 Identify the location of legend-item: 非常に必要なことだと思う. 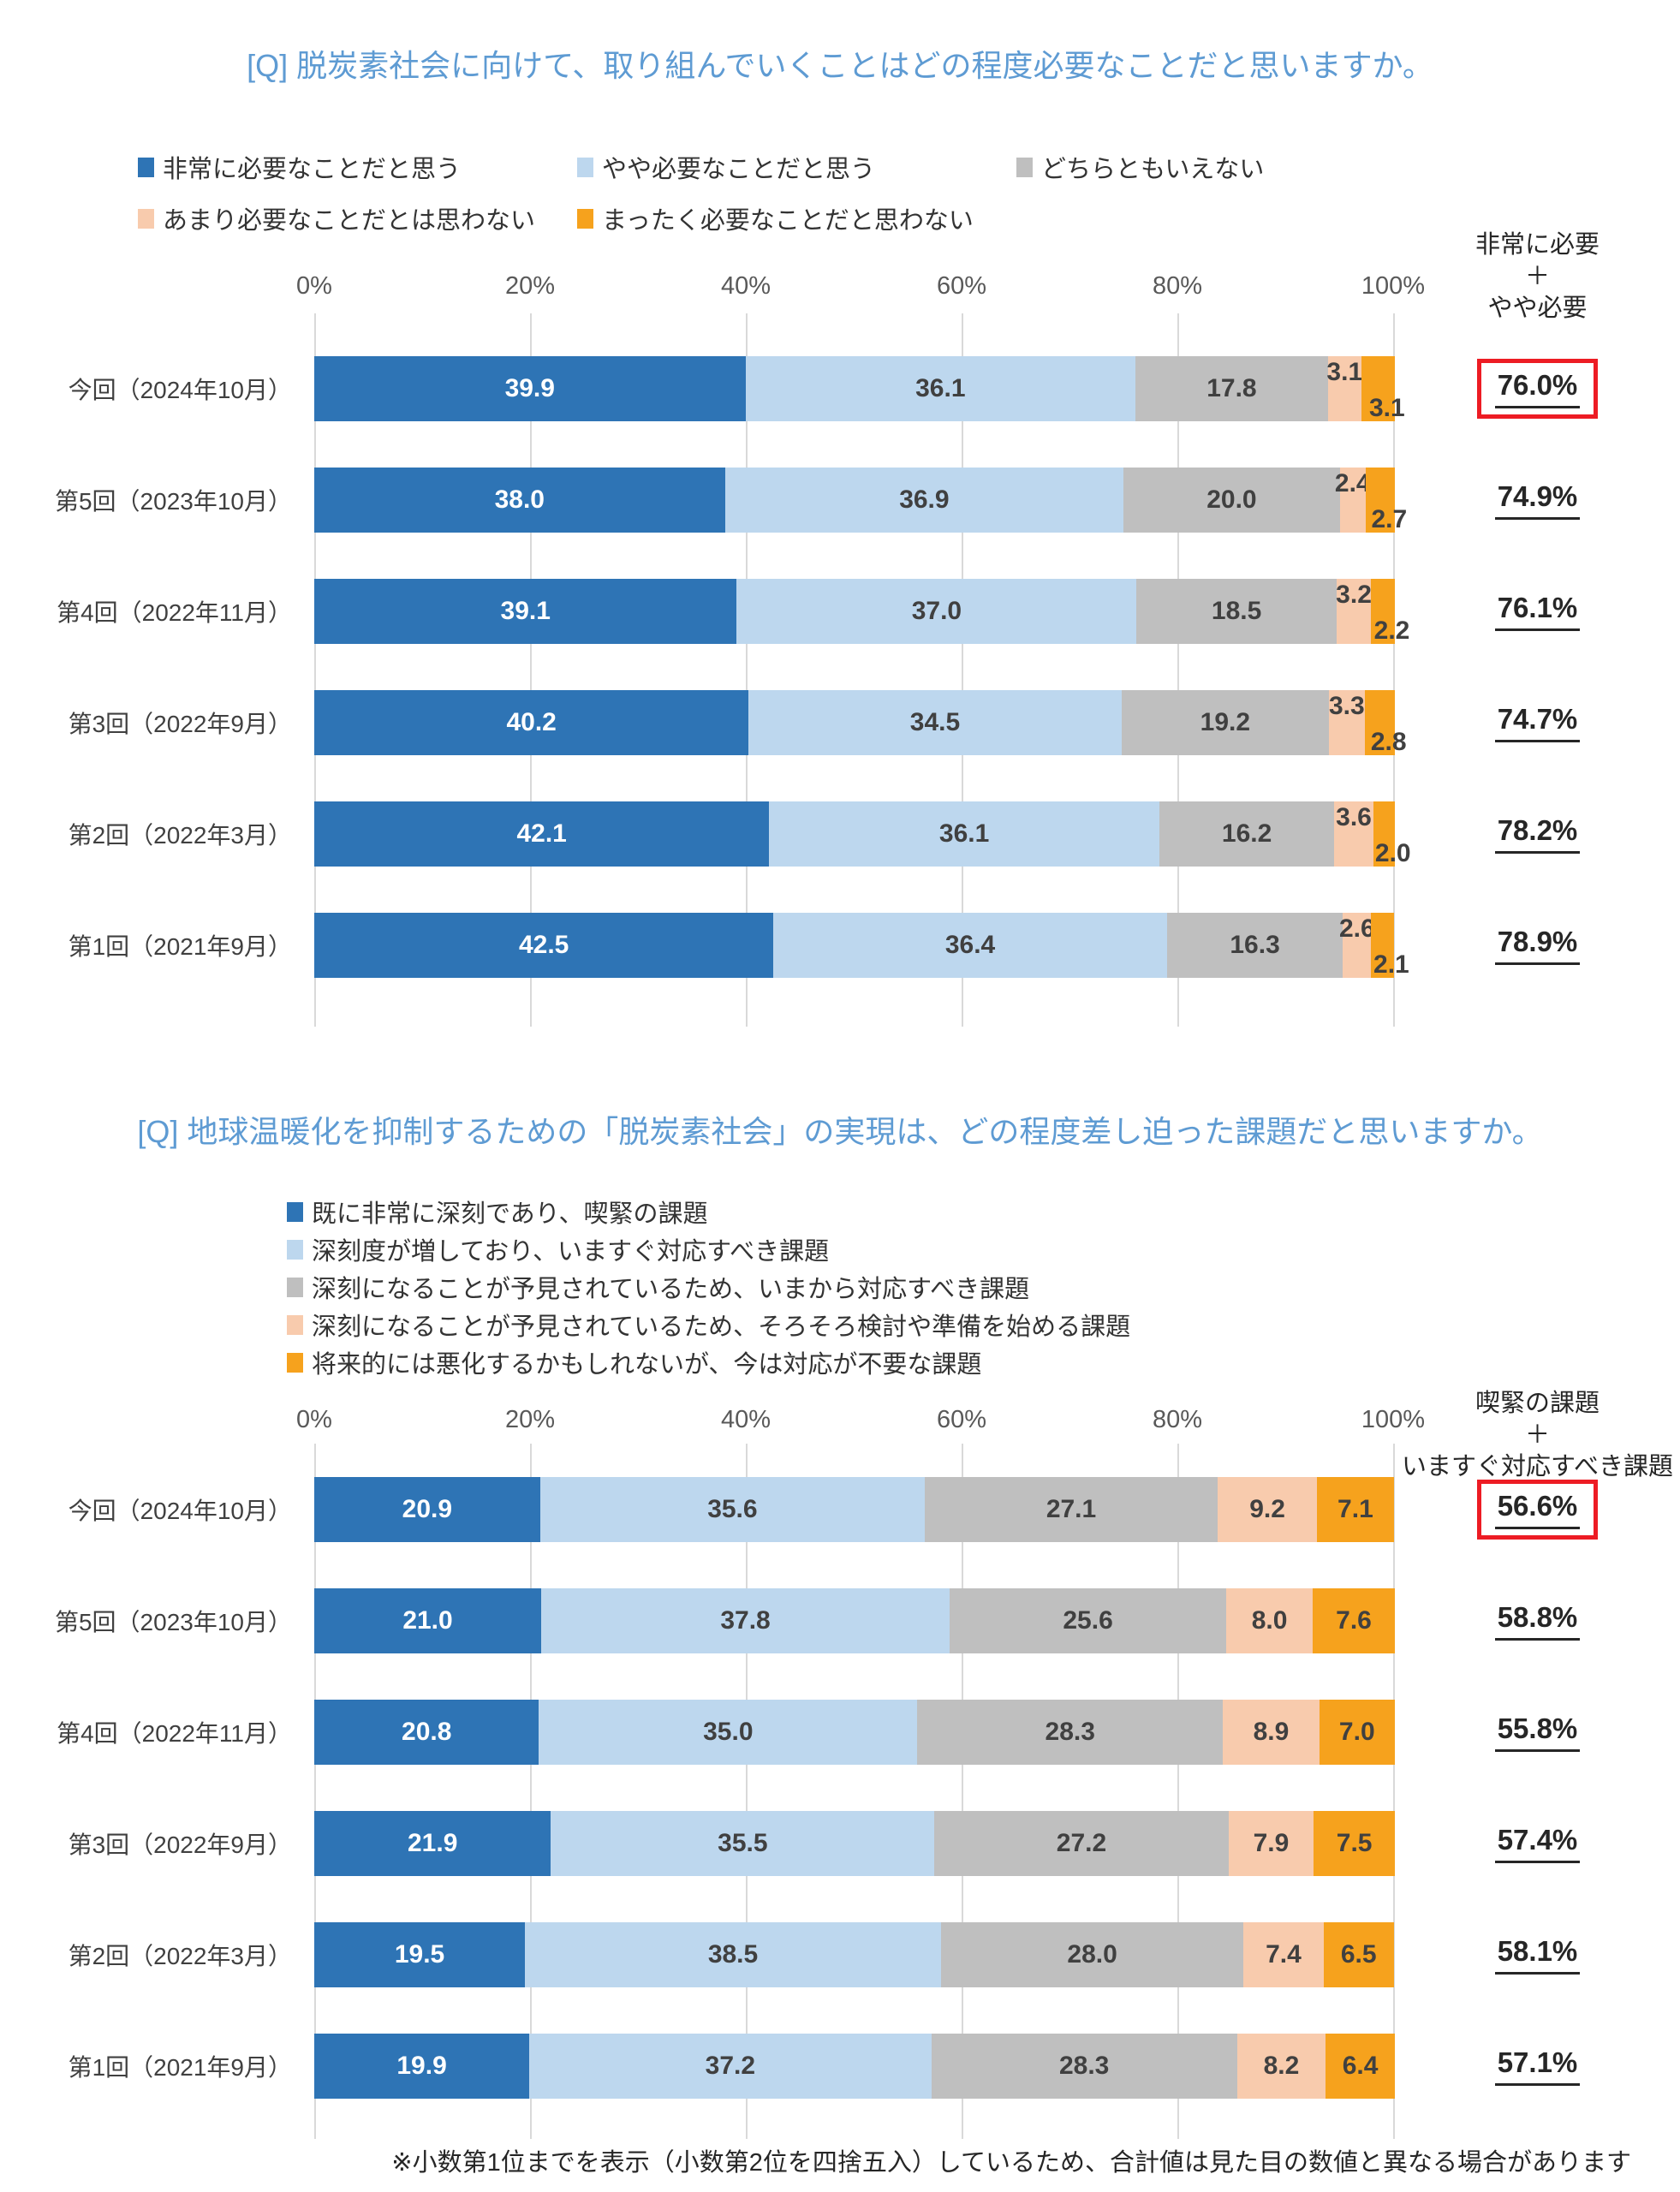
(358, 167).